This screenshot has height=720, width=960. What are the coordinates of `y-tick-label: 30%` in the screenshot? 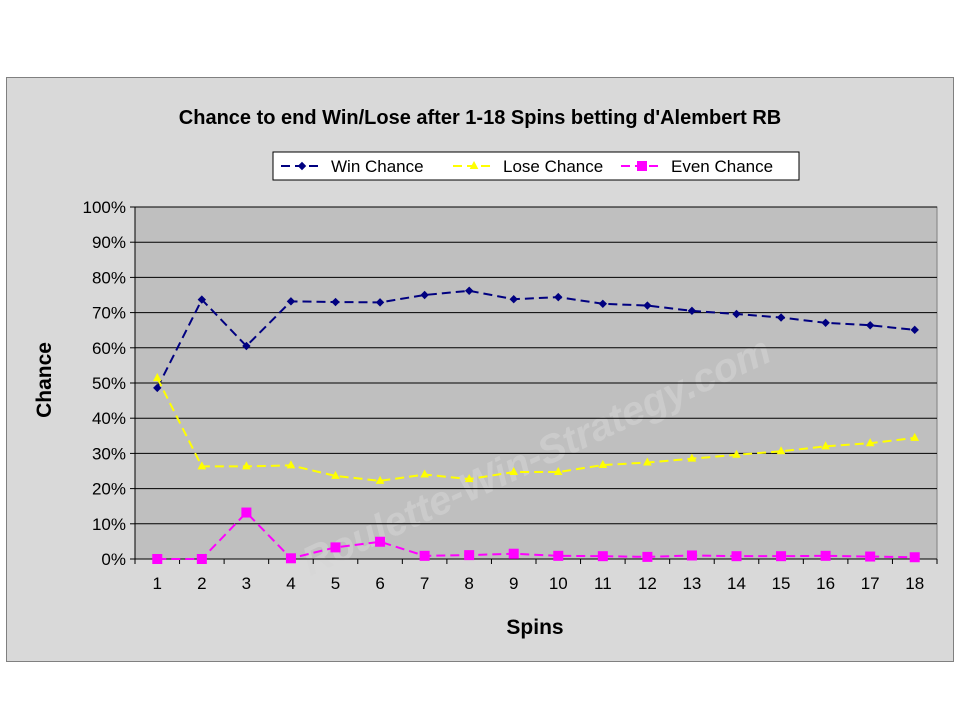 It's located at (109, 453).